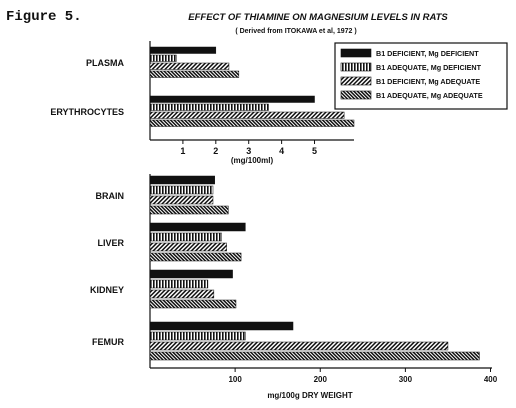 Image resolution: width=516 pixels, height=408 pixels. What do you see at coordinates (363, 376) in the screenshot?
I see `bottom-x-ticks: 100 200 300 400` at bounding box center [363, 376].